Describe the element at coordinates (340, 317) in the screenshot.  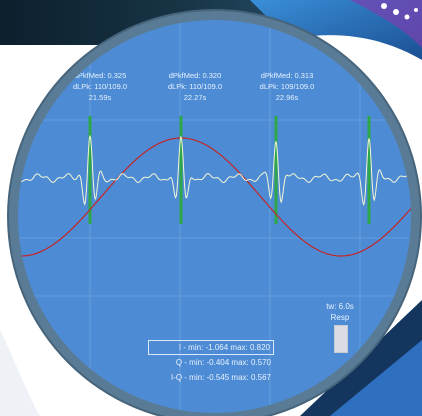
I see `channel-label: Resp` at that location.